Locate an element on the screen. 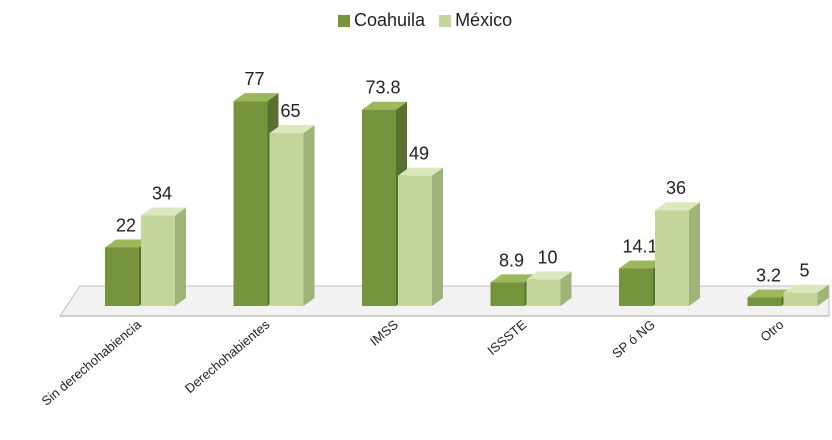  data-label-mexico-1: 65 is located at coordinates (290, 111).